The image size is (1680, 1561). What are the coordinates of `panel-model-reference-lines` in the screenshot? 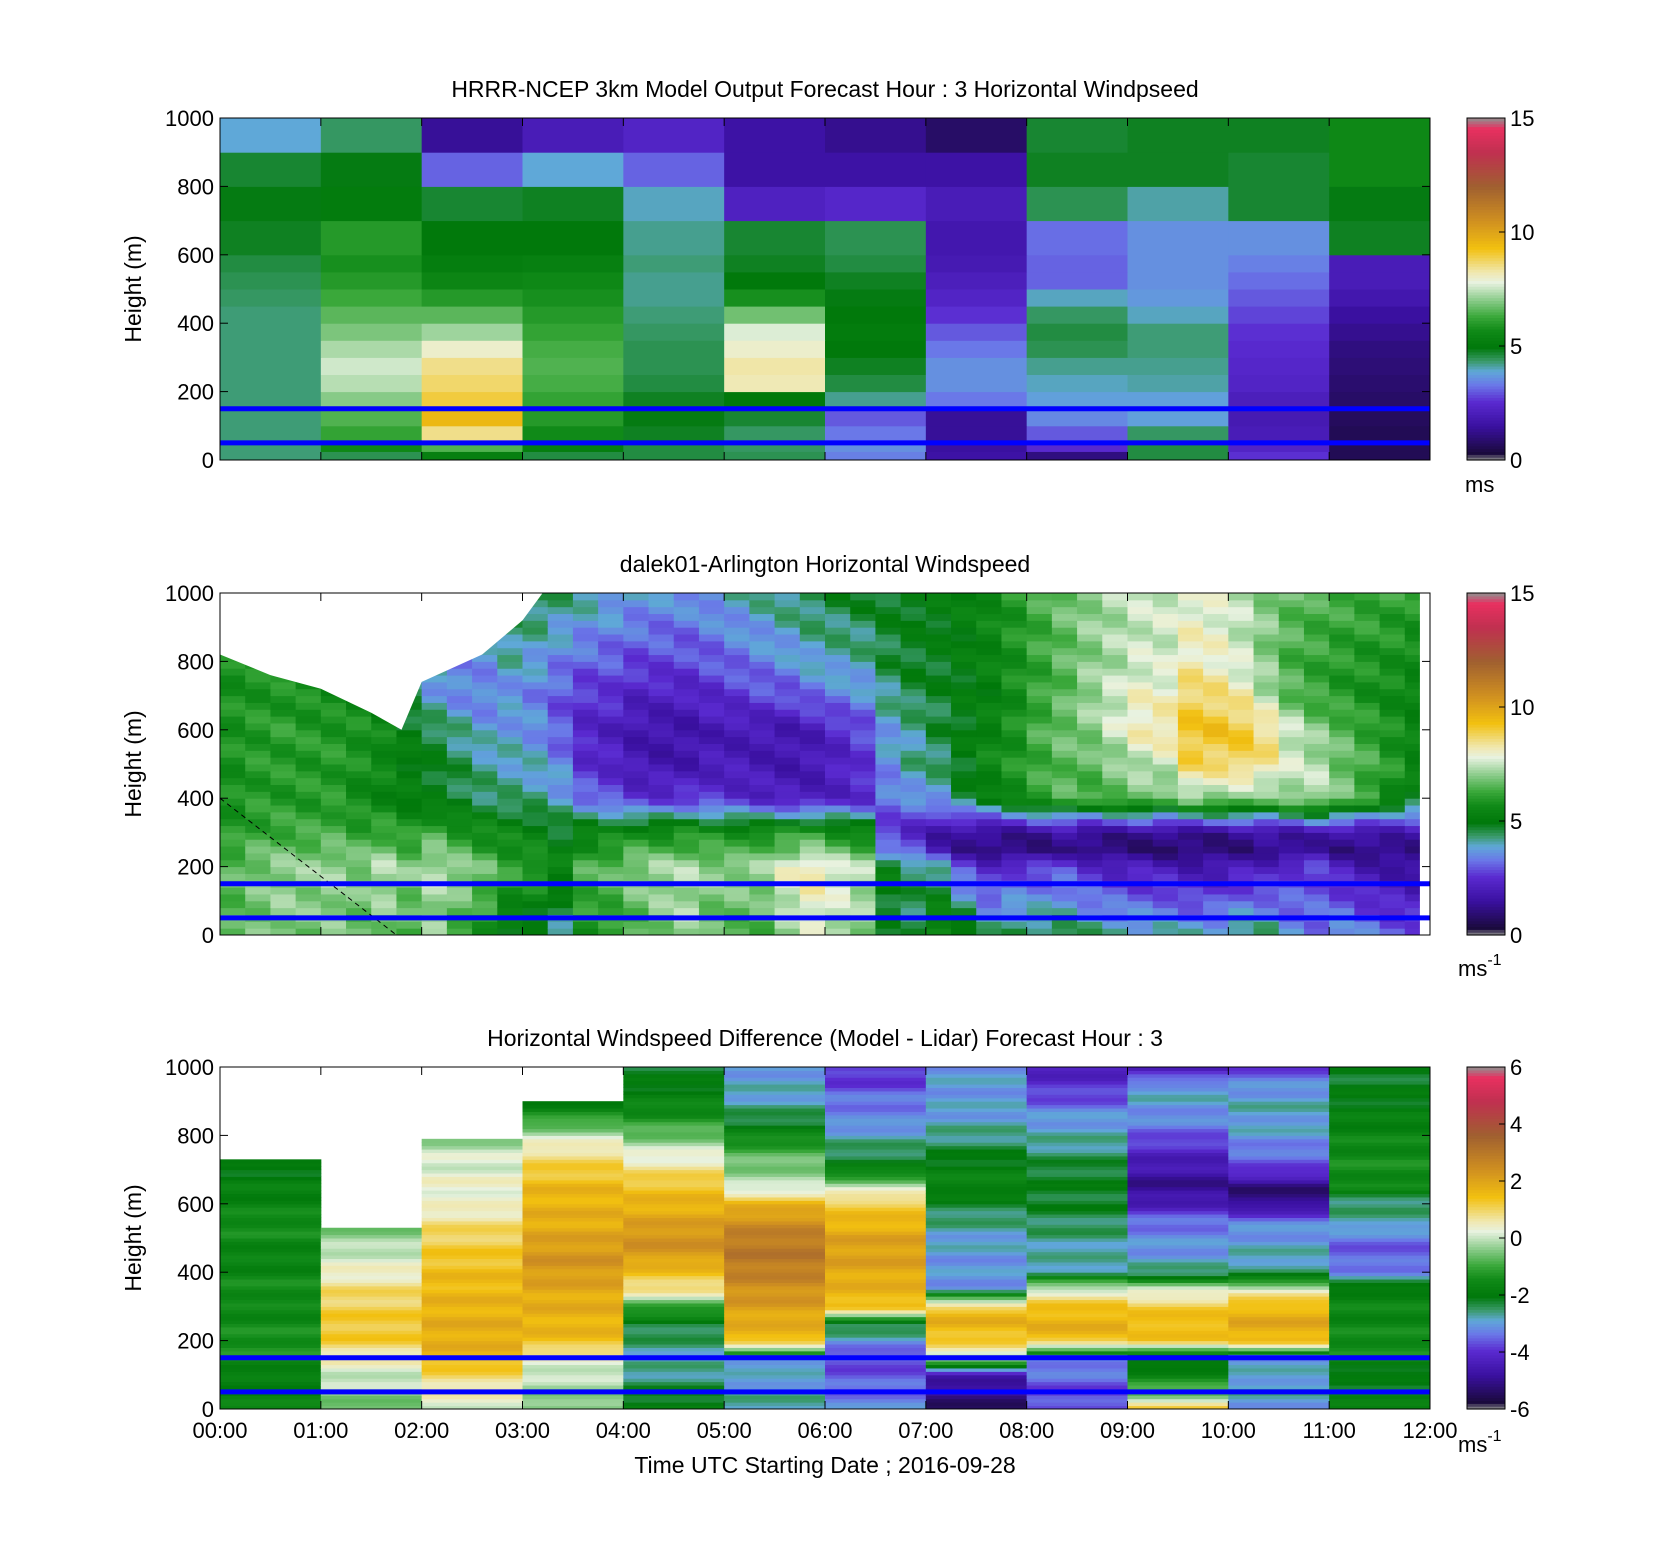 It's located at (825, 426).